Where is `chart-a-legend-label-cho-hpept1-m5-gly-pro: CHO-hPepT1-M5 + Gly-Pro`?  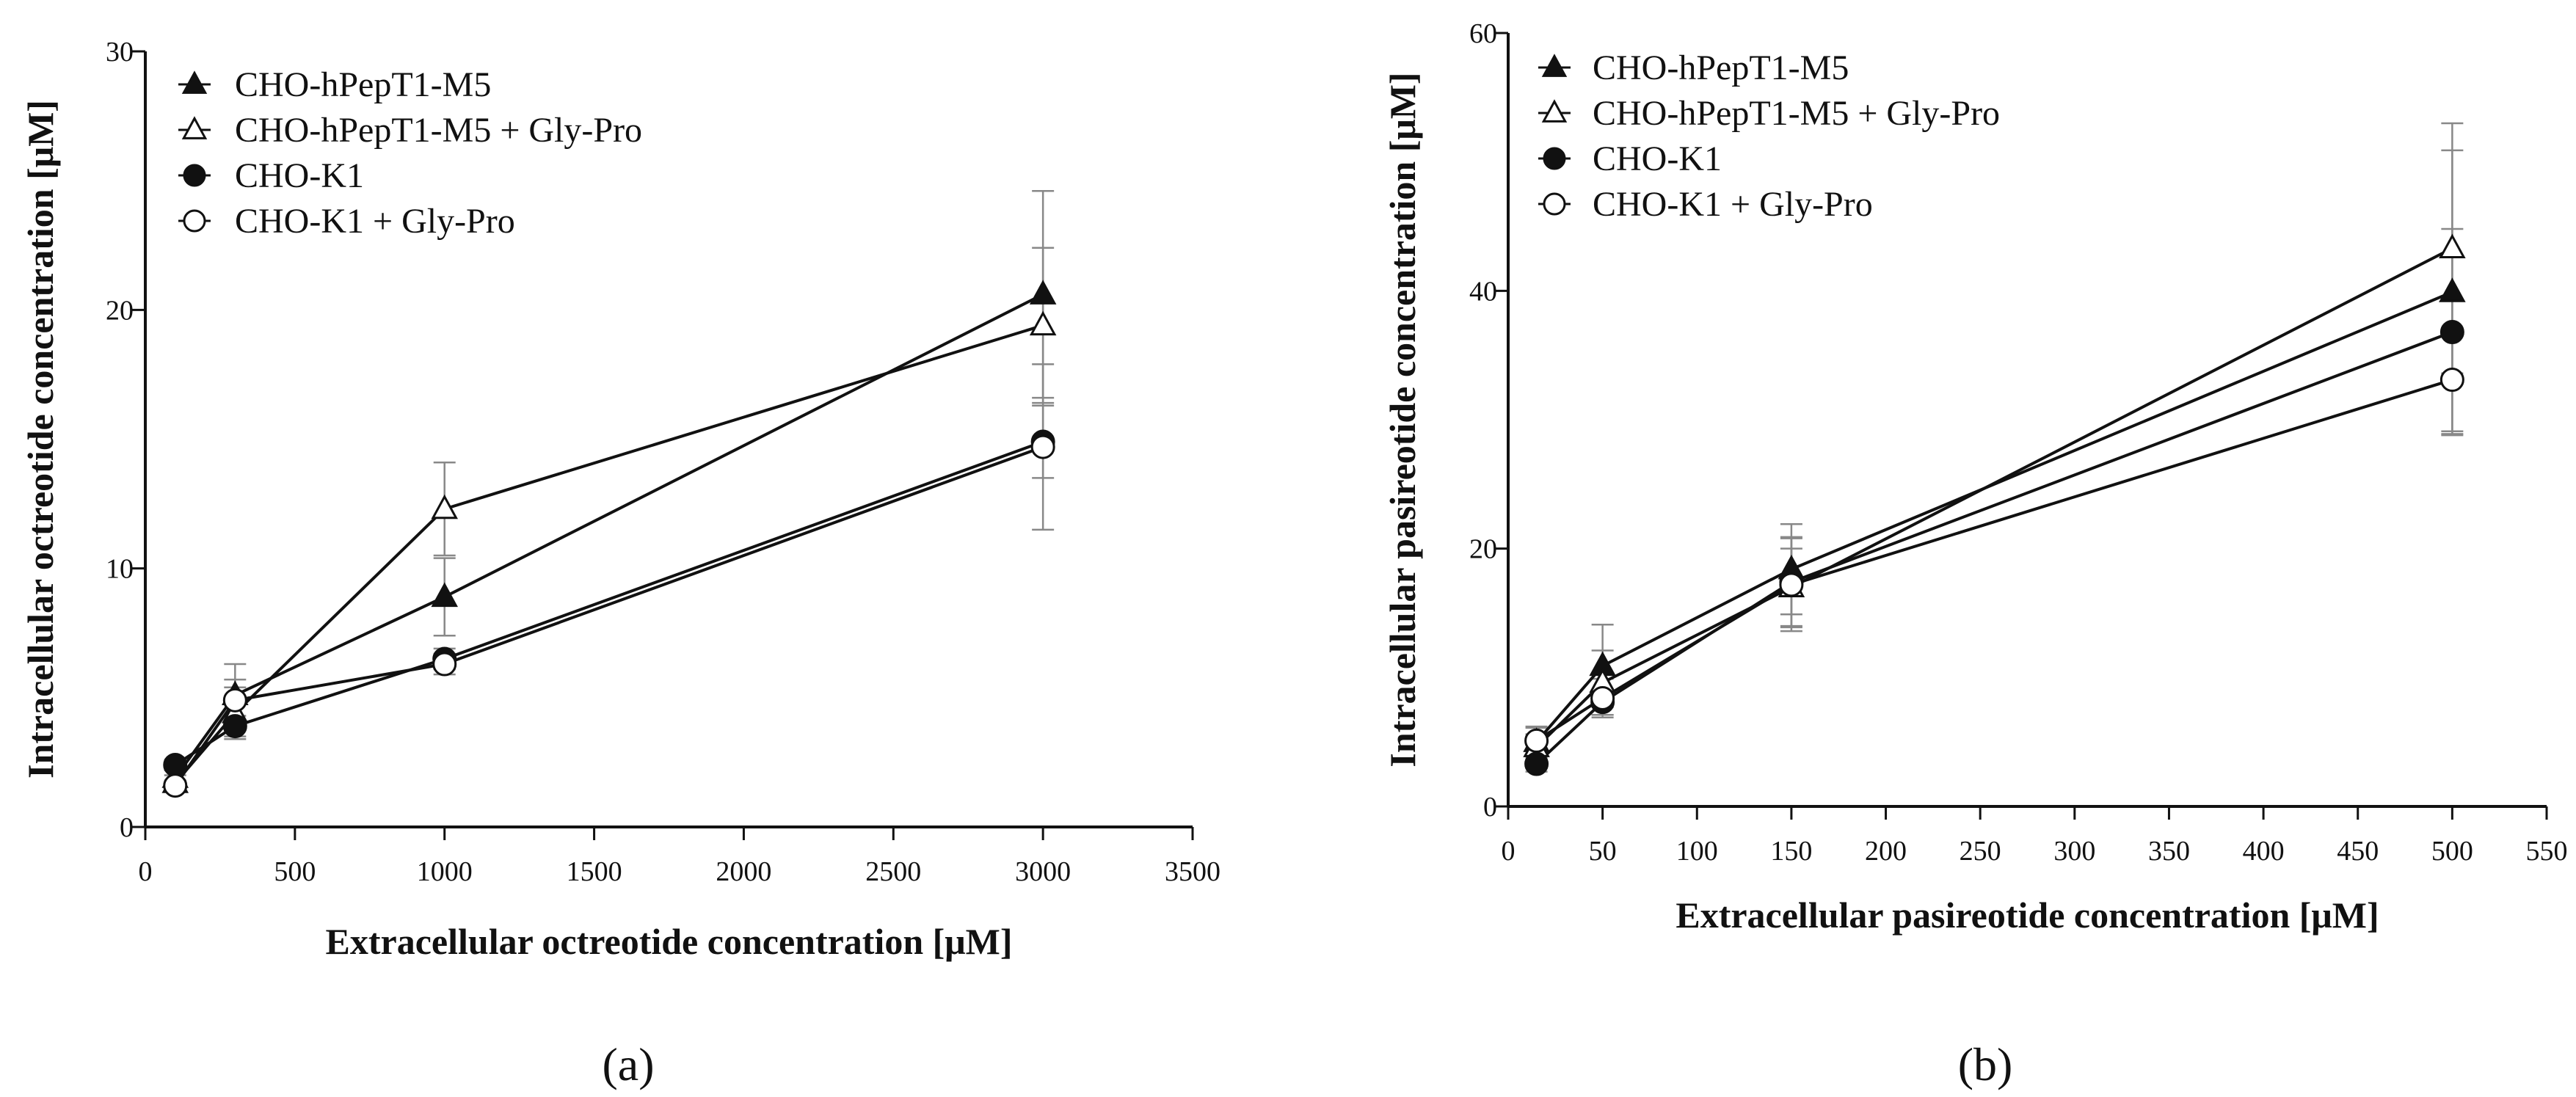
chart-a-legend-label-cho-hpept1-m5-gly-pro: CHO-hPepT1-M5 + Gly-Pro is located at coordinates (438, 130).